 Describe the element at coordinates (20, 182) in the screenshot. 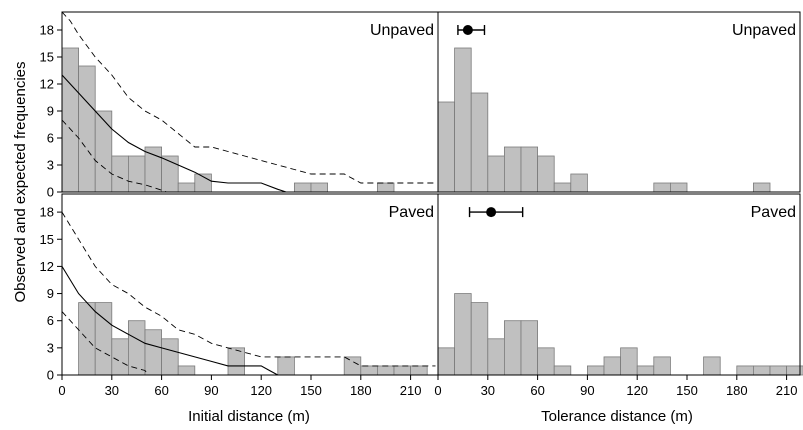

I see `y-axis-label: Observed and expected frequencies` at that location.